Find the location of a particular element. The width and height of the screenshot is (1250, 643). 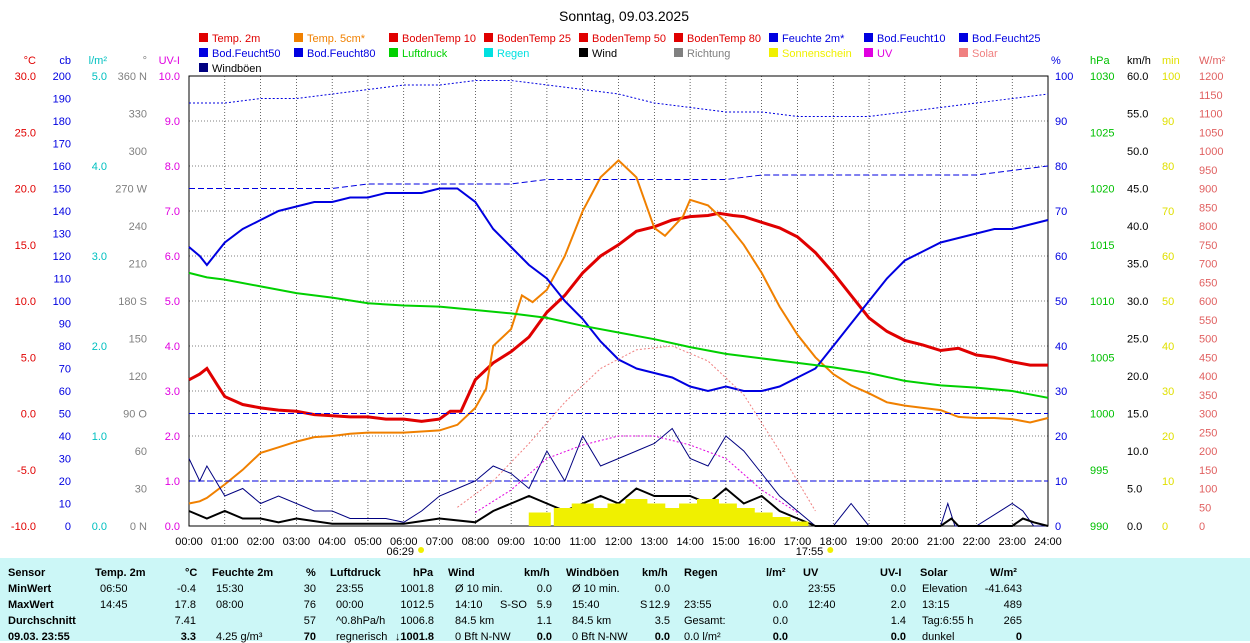

right-axis-tick-label: 50 is located at coordinates (1168, 302).